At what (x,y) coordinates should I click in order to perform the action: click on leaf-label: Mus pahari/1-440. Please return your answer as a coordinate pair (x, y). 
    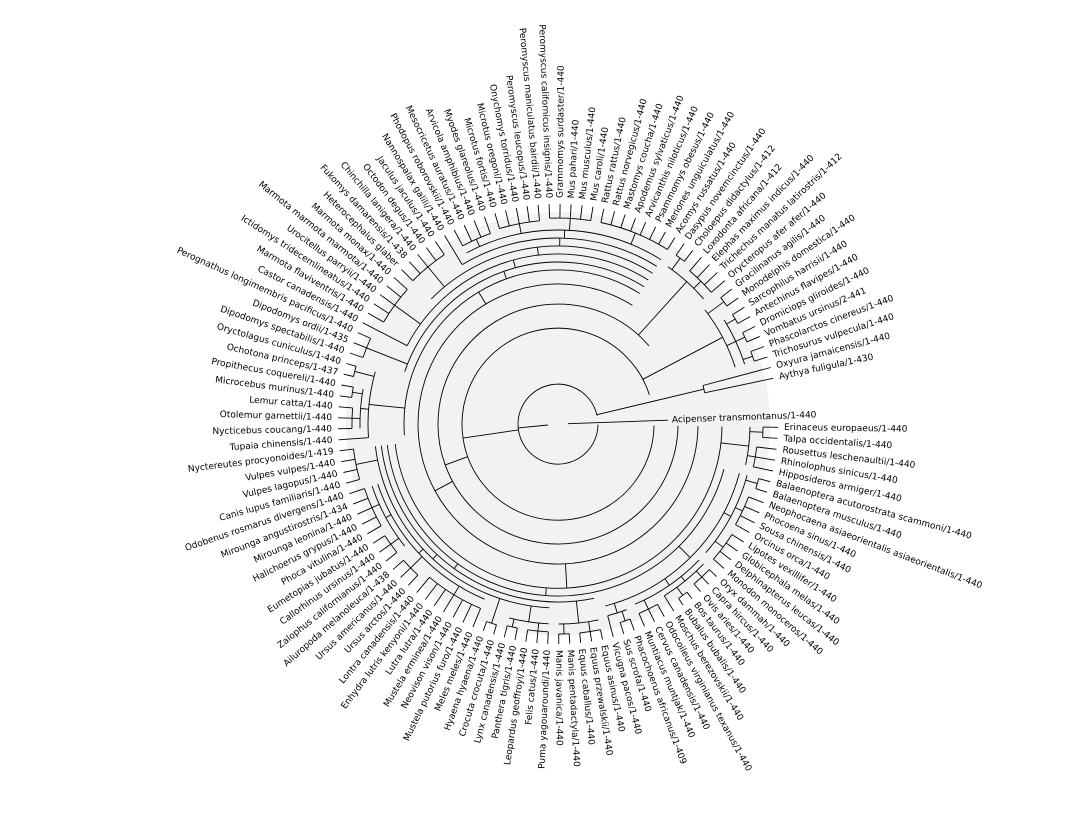
    Looking at the image, I should click on (574, 159).